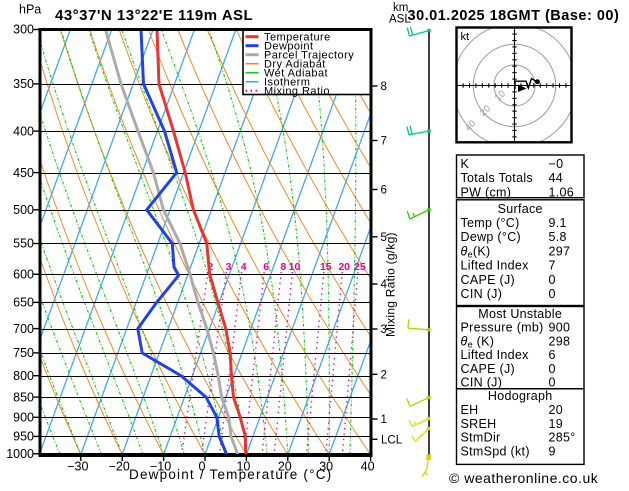 The height and width of the screenshot is (491, 629). Describe the element at coordinates (326, 267) in the screenshot. I see `svg-text: 15` at that location.